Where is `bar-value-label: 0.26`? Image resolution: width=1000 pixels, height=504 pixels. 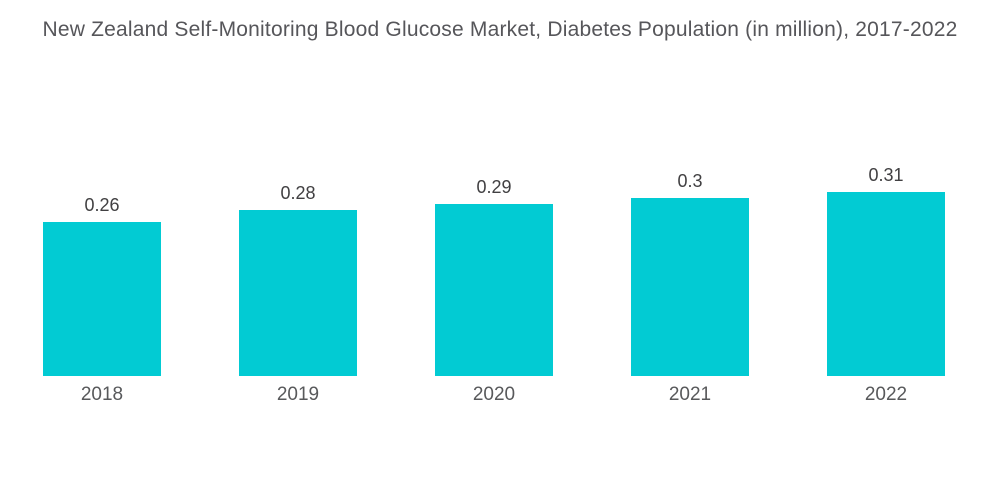 bar-value-label: 0.26 is located at coordinates (102, 205).